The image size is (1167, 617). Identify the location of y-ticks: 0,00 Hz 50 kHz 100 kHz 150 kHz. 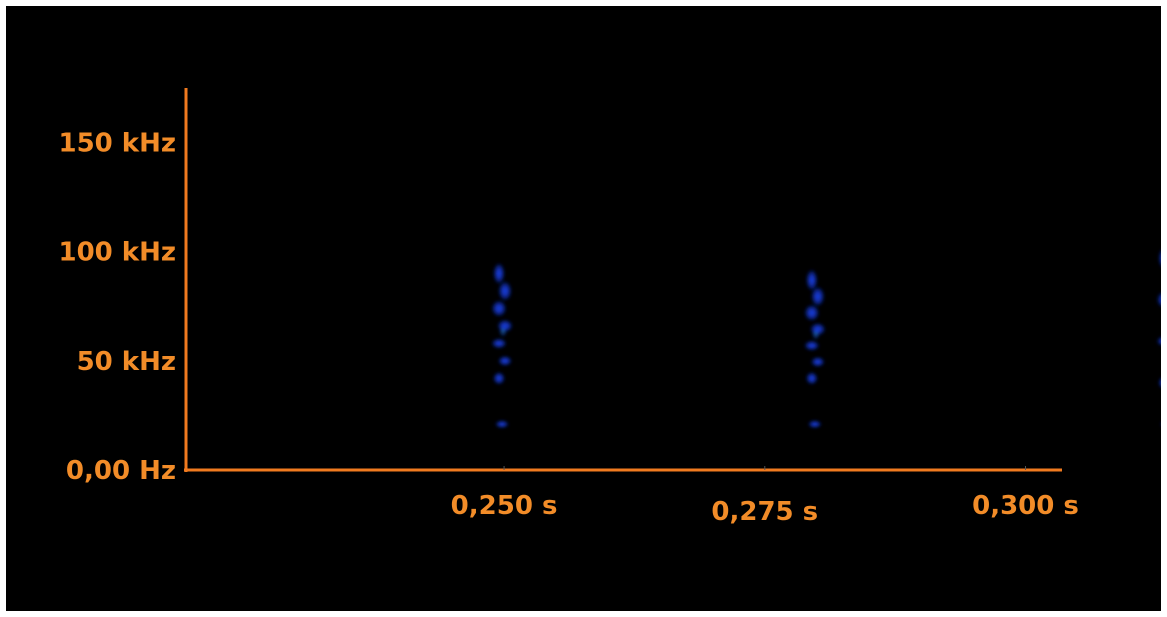
(117, 307).